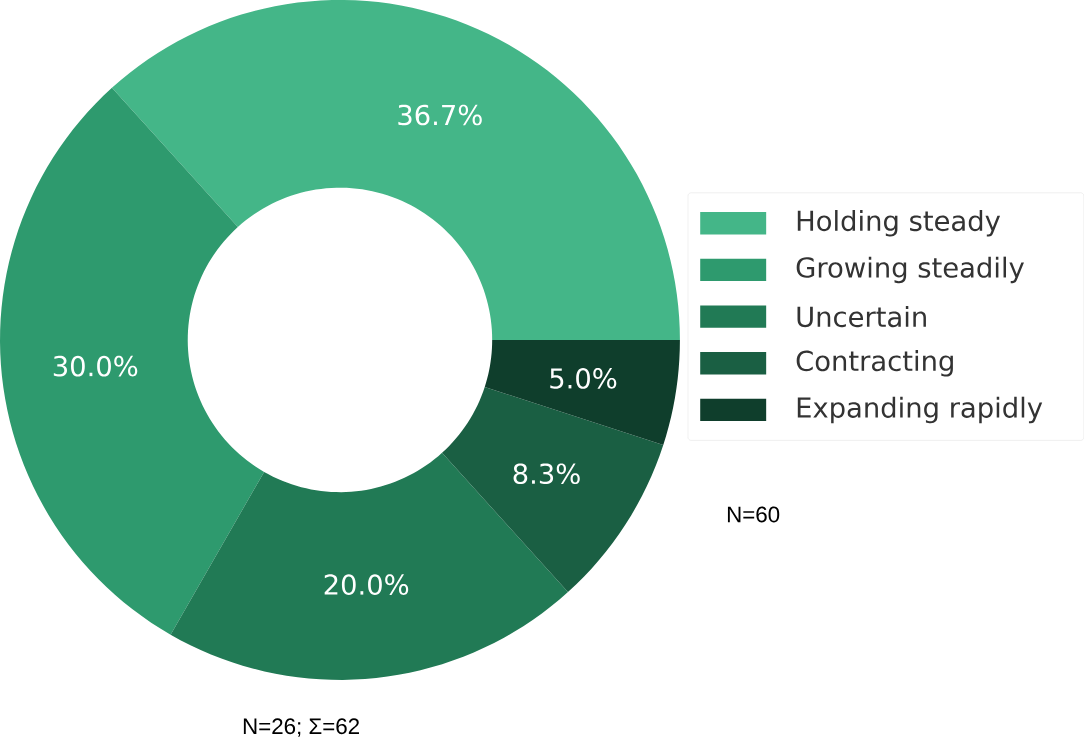 The width and height of the screenshot is (1084, 740). What do you see at coordinates (861, 316) in the screenshot?
I see `legend-label: Uncertain` at bounding box center [861, 316].